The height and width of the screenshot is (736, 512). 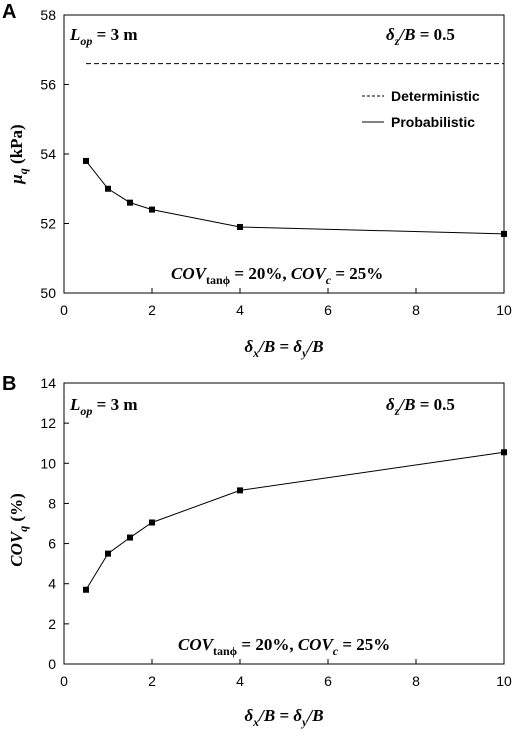 I want to click on y-tick-label: 56, so click(x=48, y=85).